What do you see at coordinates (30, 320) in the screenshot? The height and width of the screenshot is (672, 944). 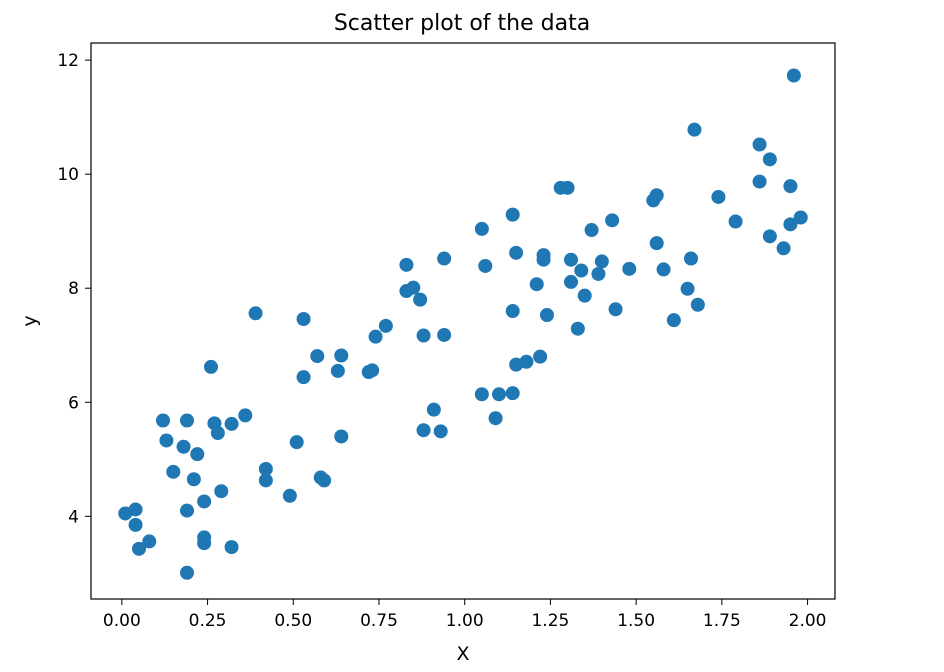 I see `y-axis-label: y` at bounding box center [30, 320].